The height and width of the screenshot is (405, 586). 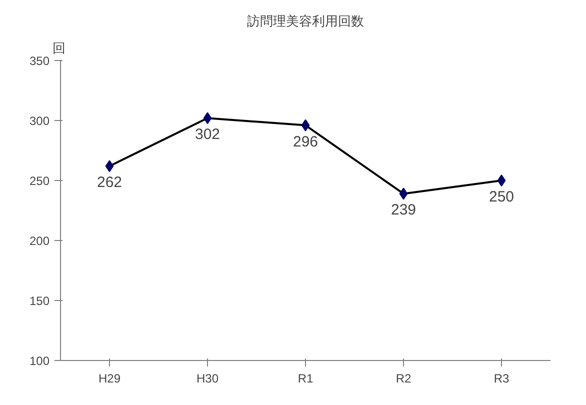 What do you see at coordinates (305, 141) in the screenshot?
I see `data-label: 296` at bounding box center [305, 141].